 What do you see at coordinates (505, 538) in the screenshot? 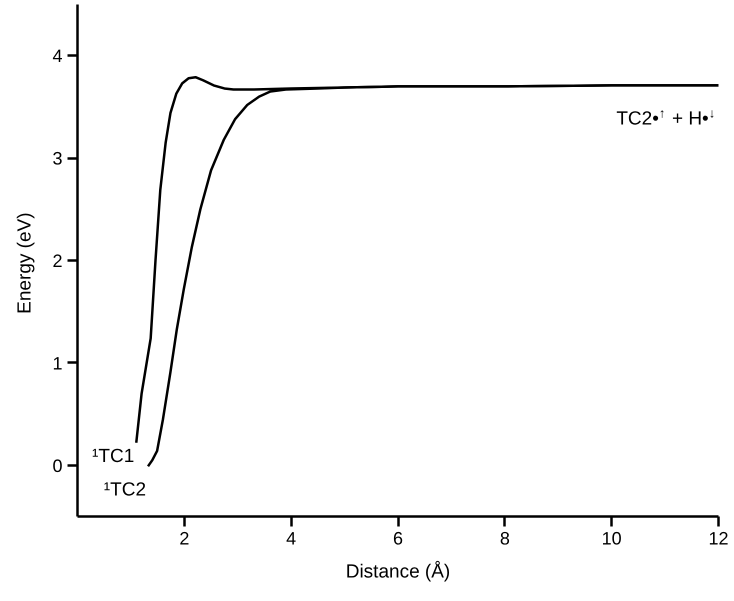
I see `x-tick-label: 8` at bounding box center [505, 538].